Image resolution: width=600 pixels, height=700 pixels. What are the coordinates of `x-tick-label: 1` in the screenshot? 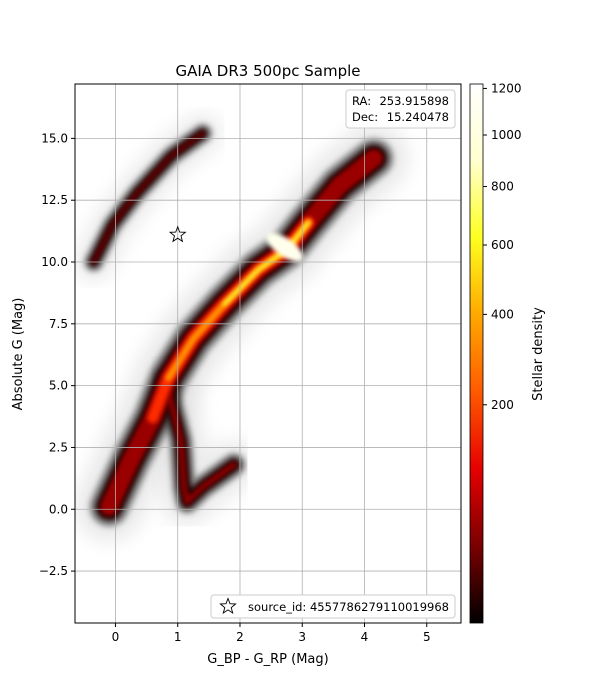 It's located at (178, 637).